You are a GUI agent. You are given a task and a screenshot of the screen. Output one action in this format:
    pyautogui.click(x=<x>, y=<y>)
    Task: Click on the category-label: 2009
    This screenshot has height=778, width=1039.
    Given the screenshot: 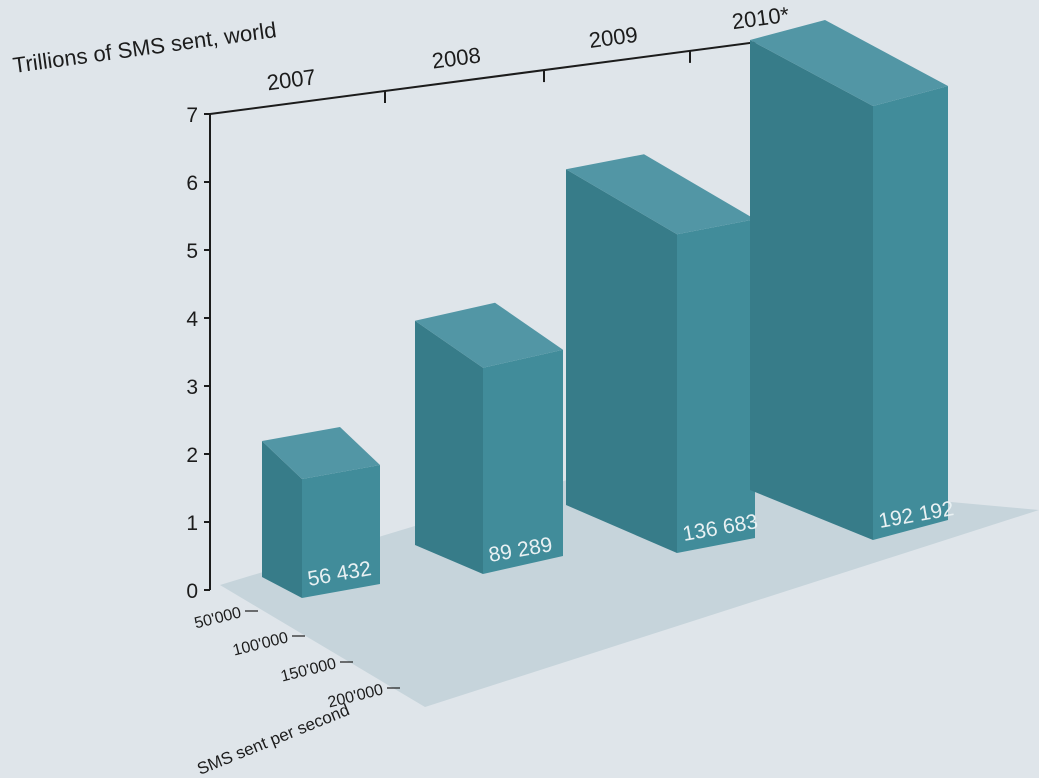 What is the action you would take?
    pyautogui.click(x=613, y=37)
    